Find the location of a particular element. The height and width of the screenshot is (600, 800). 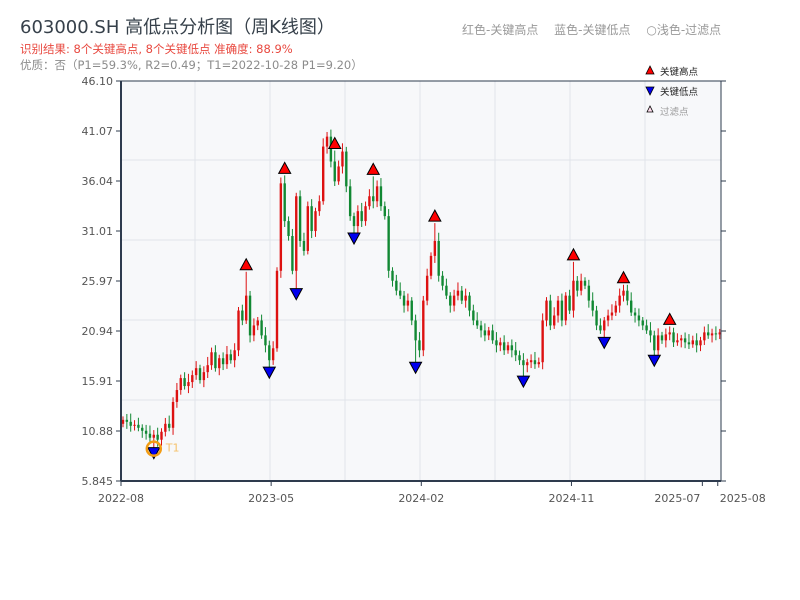

legend-filtered-label: 过滤点 is located at coordinates (674, 112).